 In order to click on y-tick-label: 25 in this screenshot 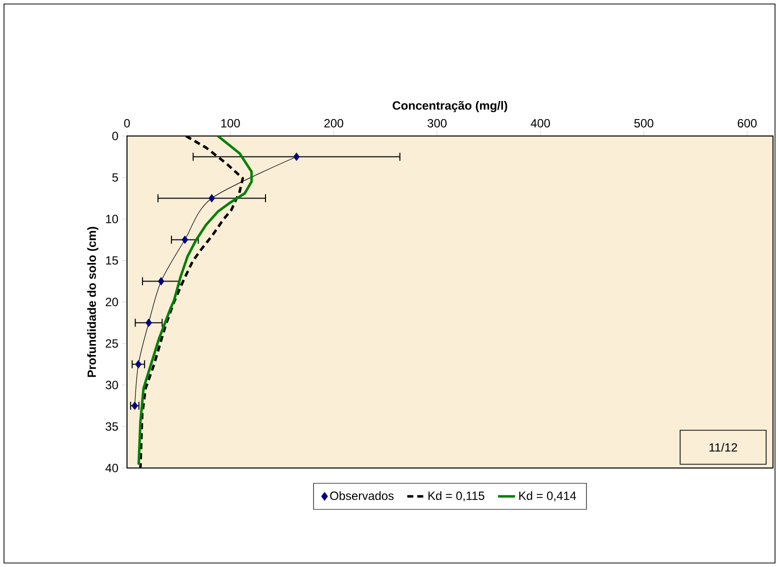, I will do `click(112, 343)`.